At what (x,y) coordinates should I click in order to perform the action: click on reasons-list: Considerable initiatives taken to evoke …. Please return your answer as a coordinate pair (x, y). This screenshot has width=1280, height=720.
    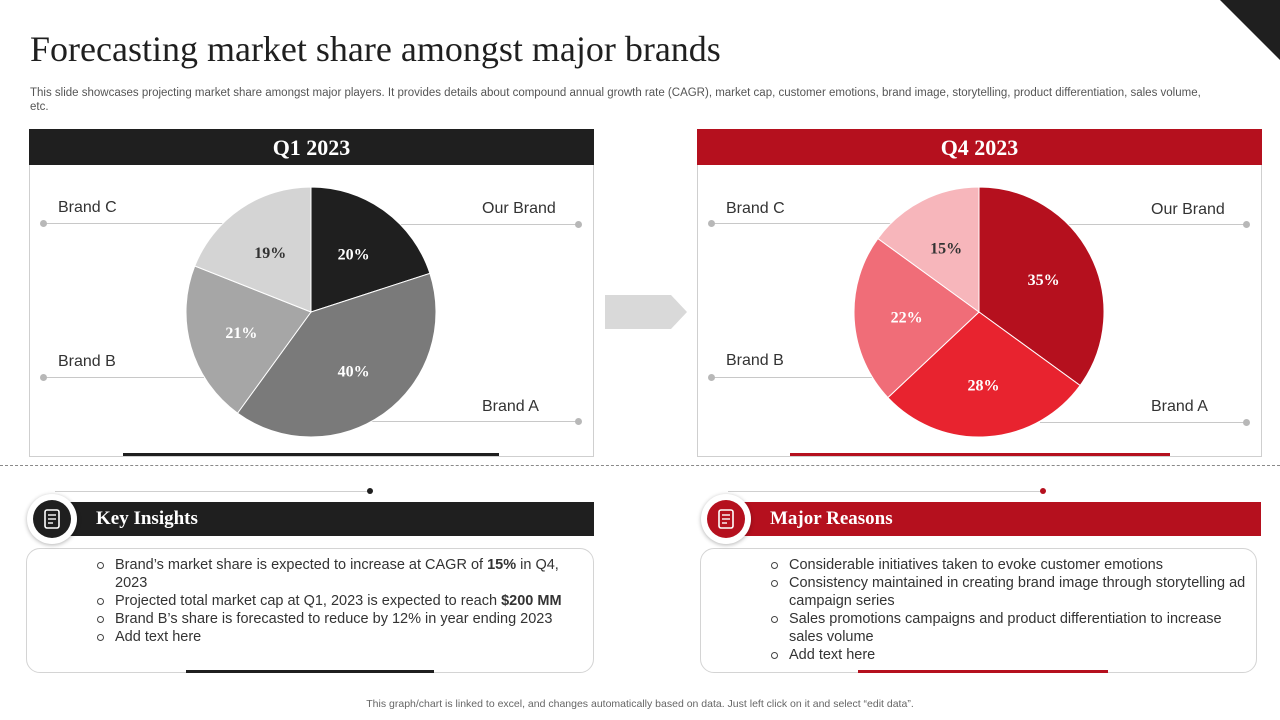
    Looking at the image, I should click on (1011, 610).